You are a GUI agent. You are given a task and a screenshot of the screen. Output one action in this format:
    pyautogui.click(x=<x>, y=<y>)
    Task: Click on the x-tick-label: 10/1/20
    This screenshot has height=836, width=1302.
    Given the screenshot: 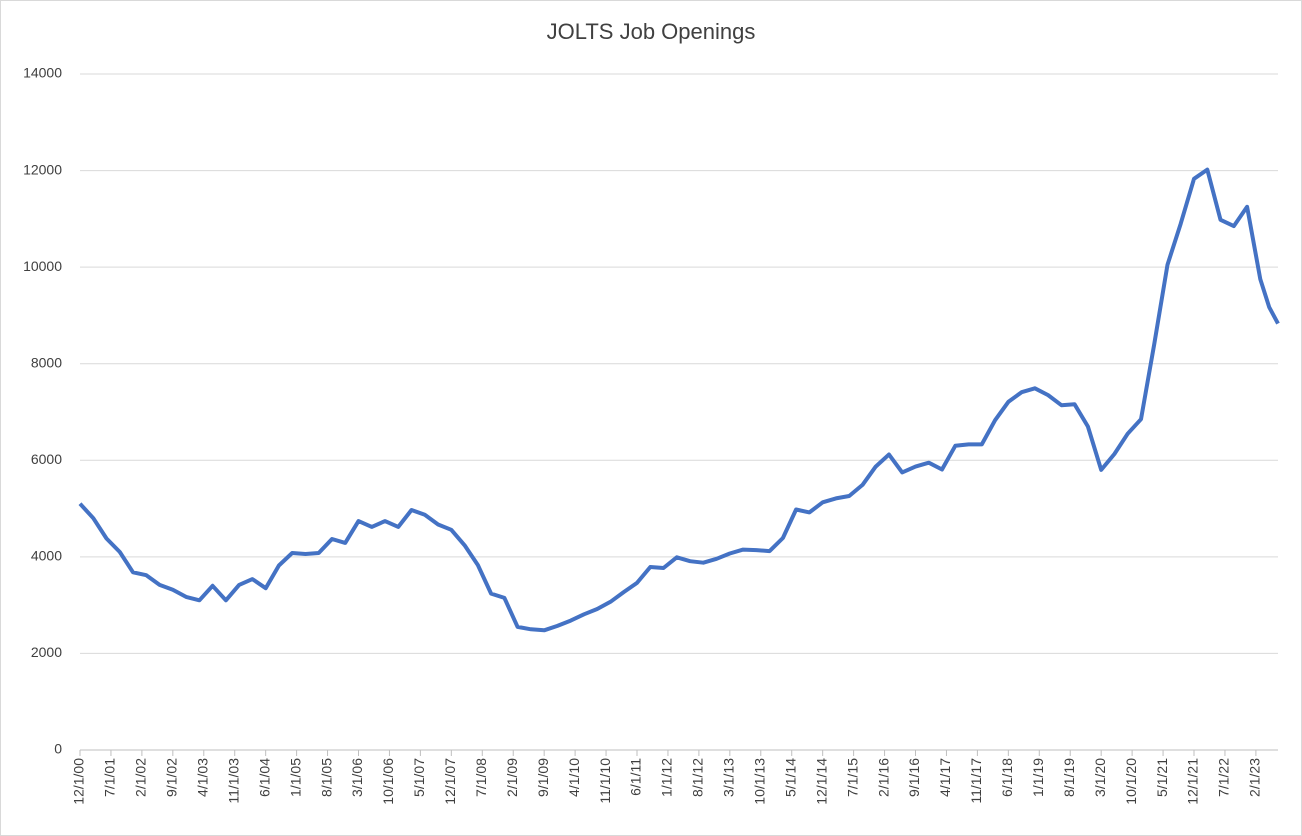 What is the action you would take?
    pyautogui.click(x=1131, y=781)
    